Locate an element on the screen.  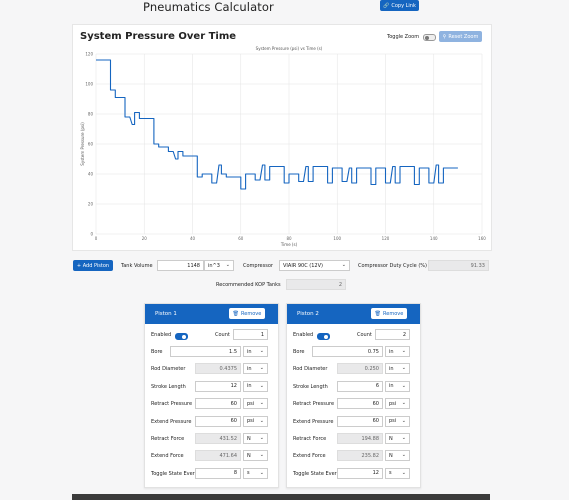
duty-cycle-field: 91.33 is located at coordinates (458, 265).